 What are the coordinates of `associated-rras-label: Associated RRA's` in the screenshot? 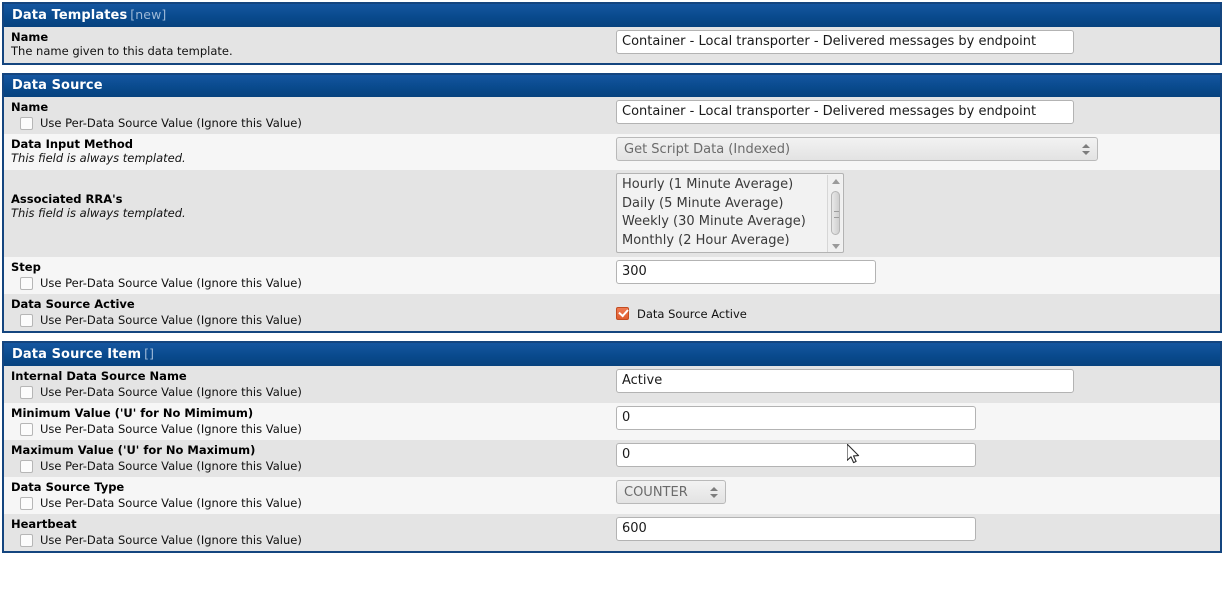 It's located at (67, 199).